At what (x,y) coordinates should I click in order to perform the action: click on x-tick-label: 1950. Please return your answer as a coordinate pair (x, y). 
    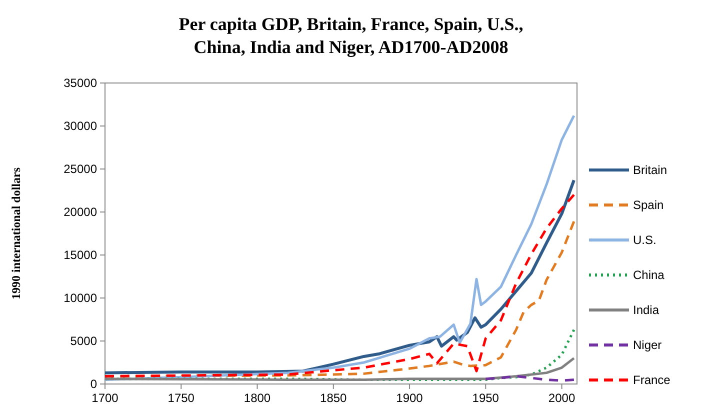
    Looking at the image, I should click on (486, 398).